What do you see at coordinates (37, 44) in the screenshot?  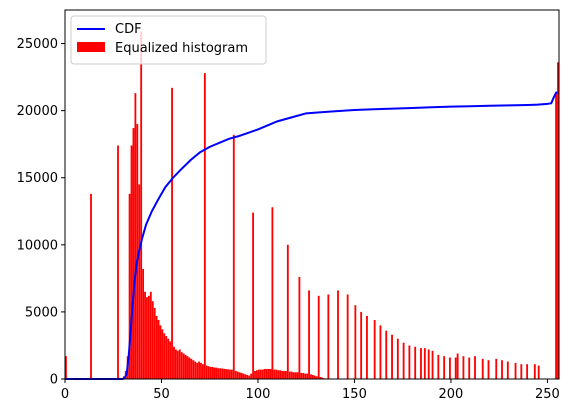 I see `y-tick-label: 25000` at bounding box center [37, 44].